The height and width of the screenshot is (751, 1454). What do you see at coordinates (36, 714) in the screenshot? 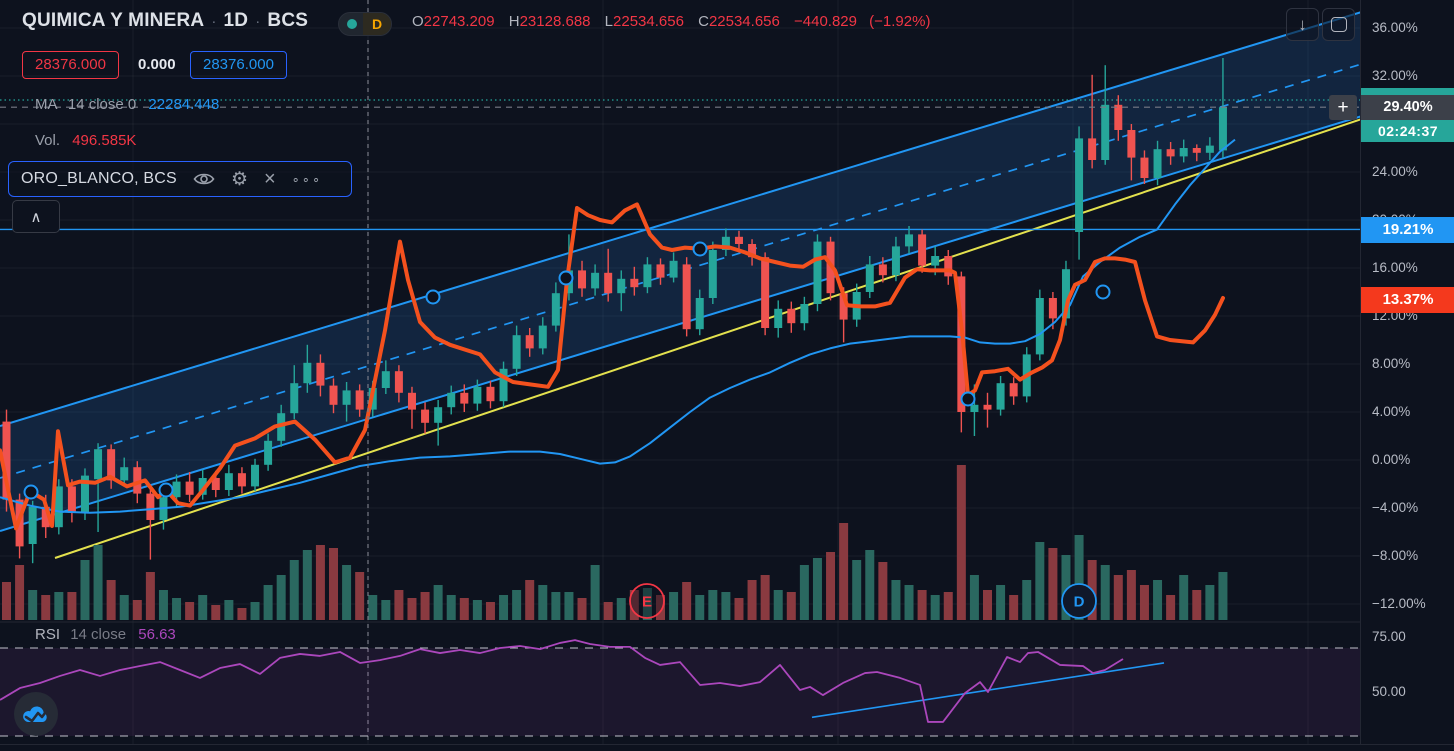
I see `tradingview-logo` at bounding box center [36, 714].